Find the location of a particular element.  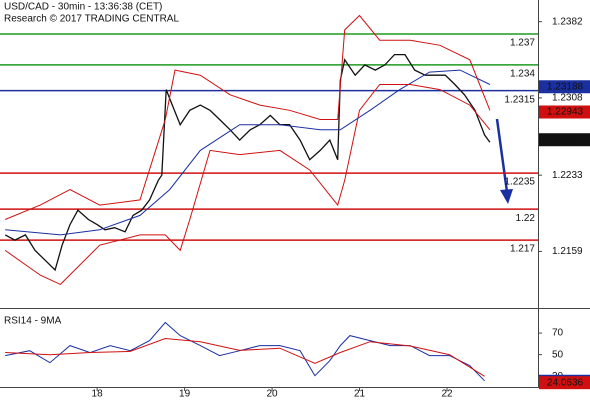

y-tick-label: 50 is located at coordinates (558, 354).